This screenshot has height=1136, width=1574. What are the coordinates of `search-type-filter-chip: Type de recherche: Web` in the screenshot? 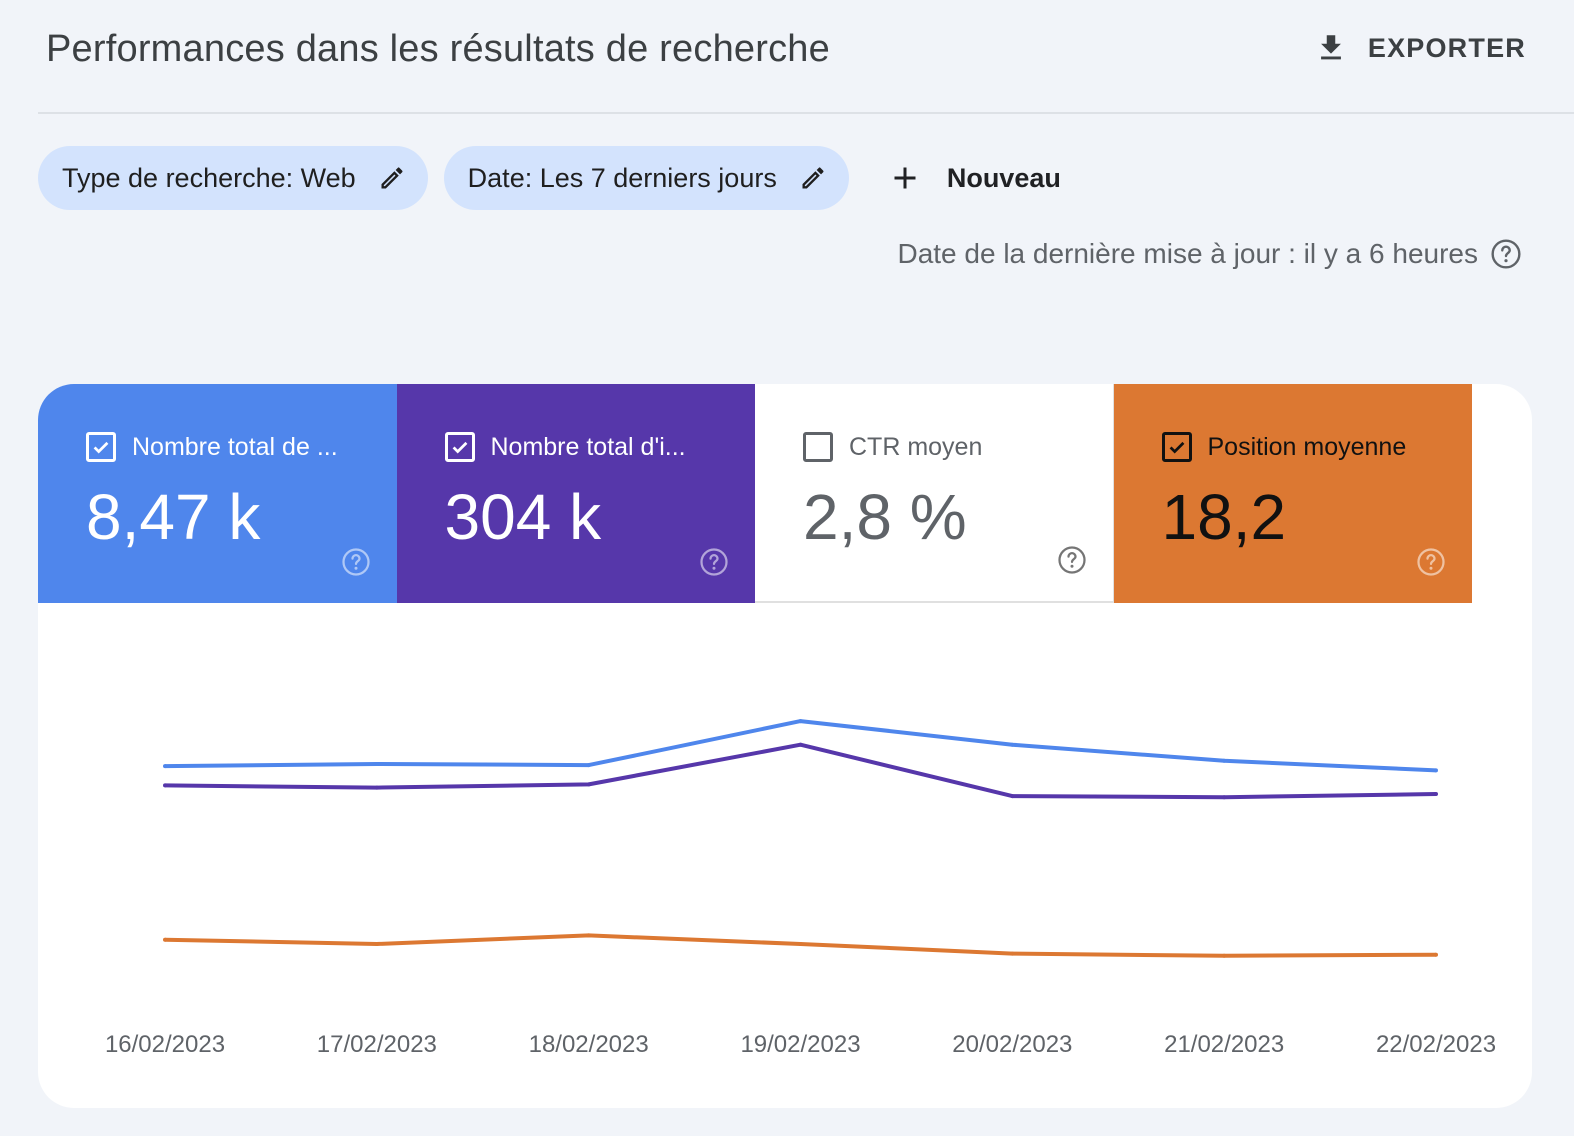 It's located at (233, 178).